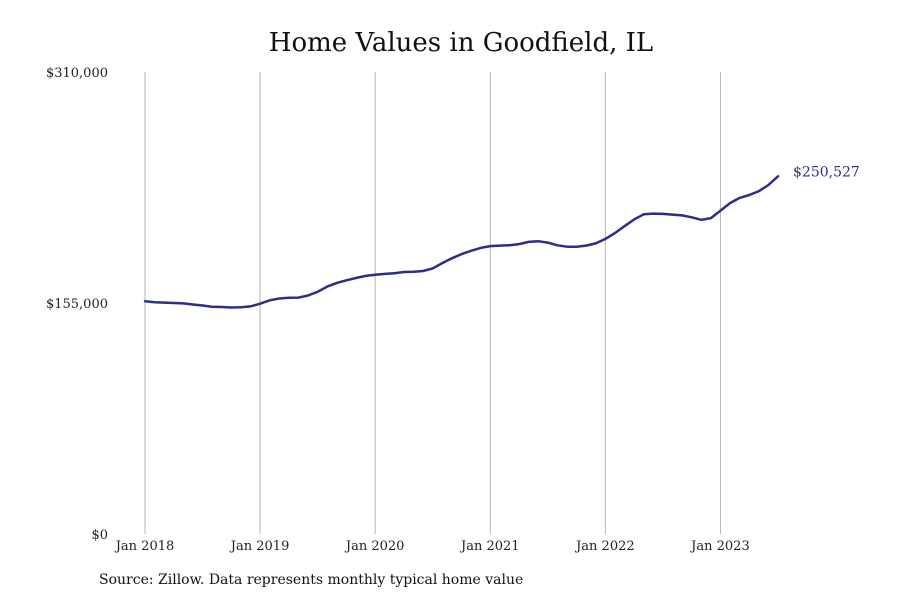 The width and height of the screenshot is (900, 600). I want to click on x-tick-label: Jan 2018, so click(144, 546).